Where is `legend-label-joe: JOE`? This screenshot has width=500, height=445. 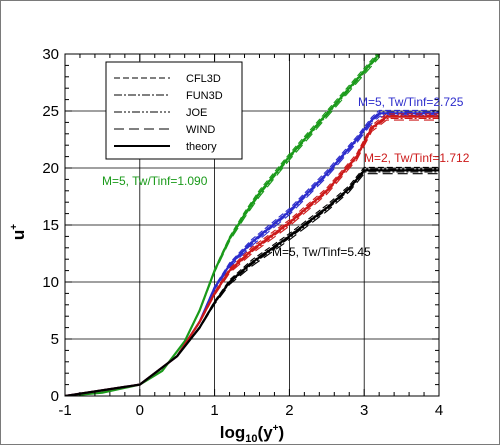
legend-label-joe: JOE is located at coordinates (196, 113).